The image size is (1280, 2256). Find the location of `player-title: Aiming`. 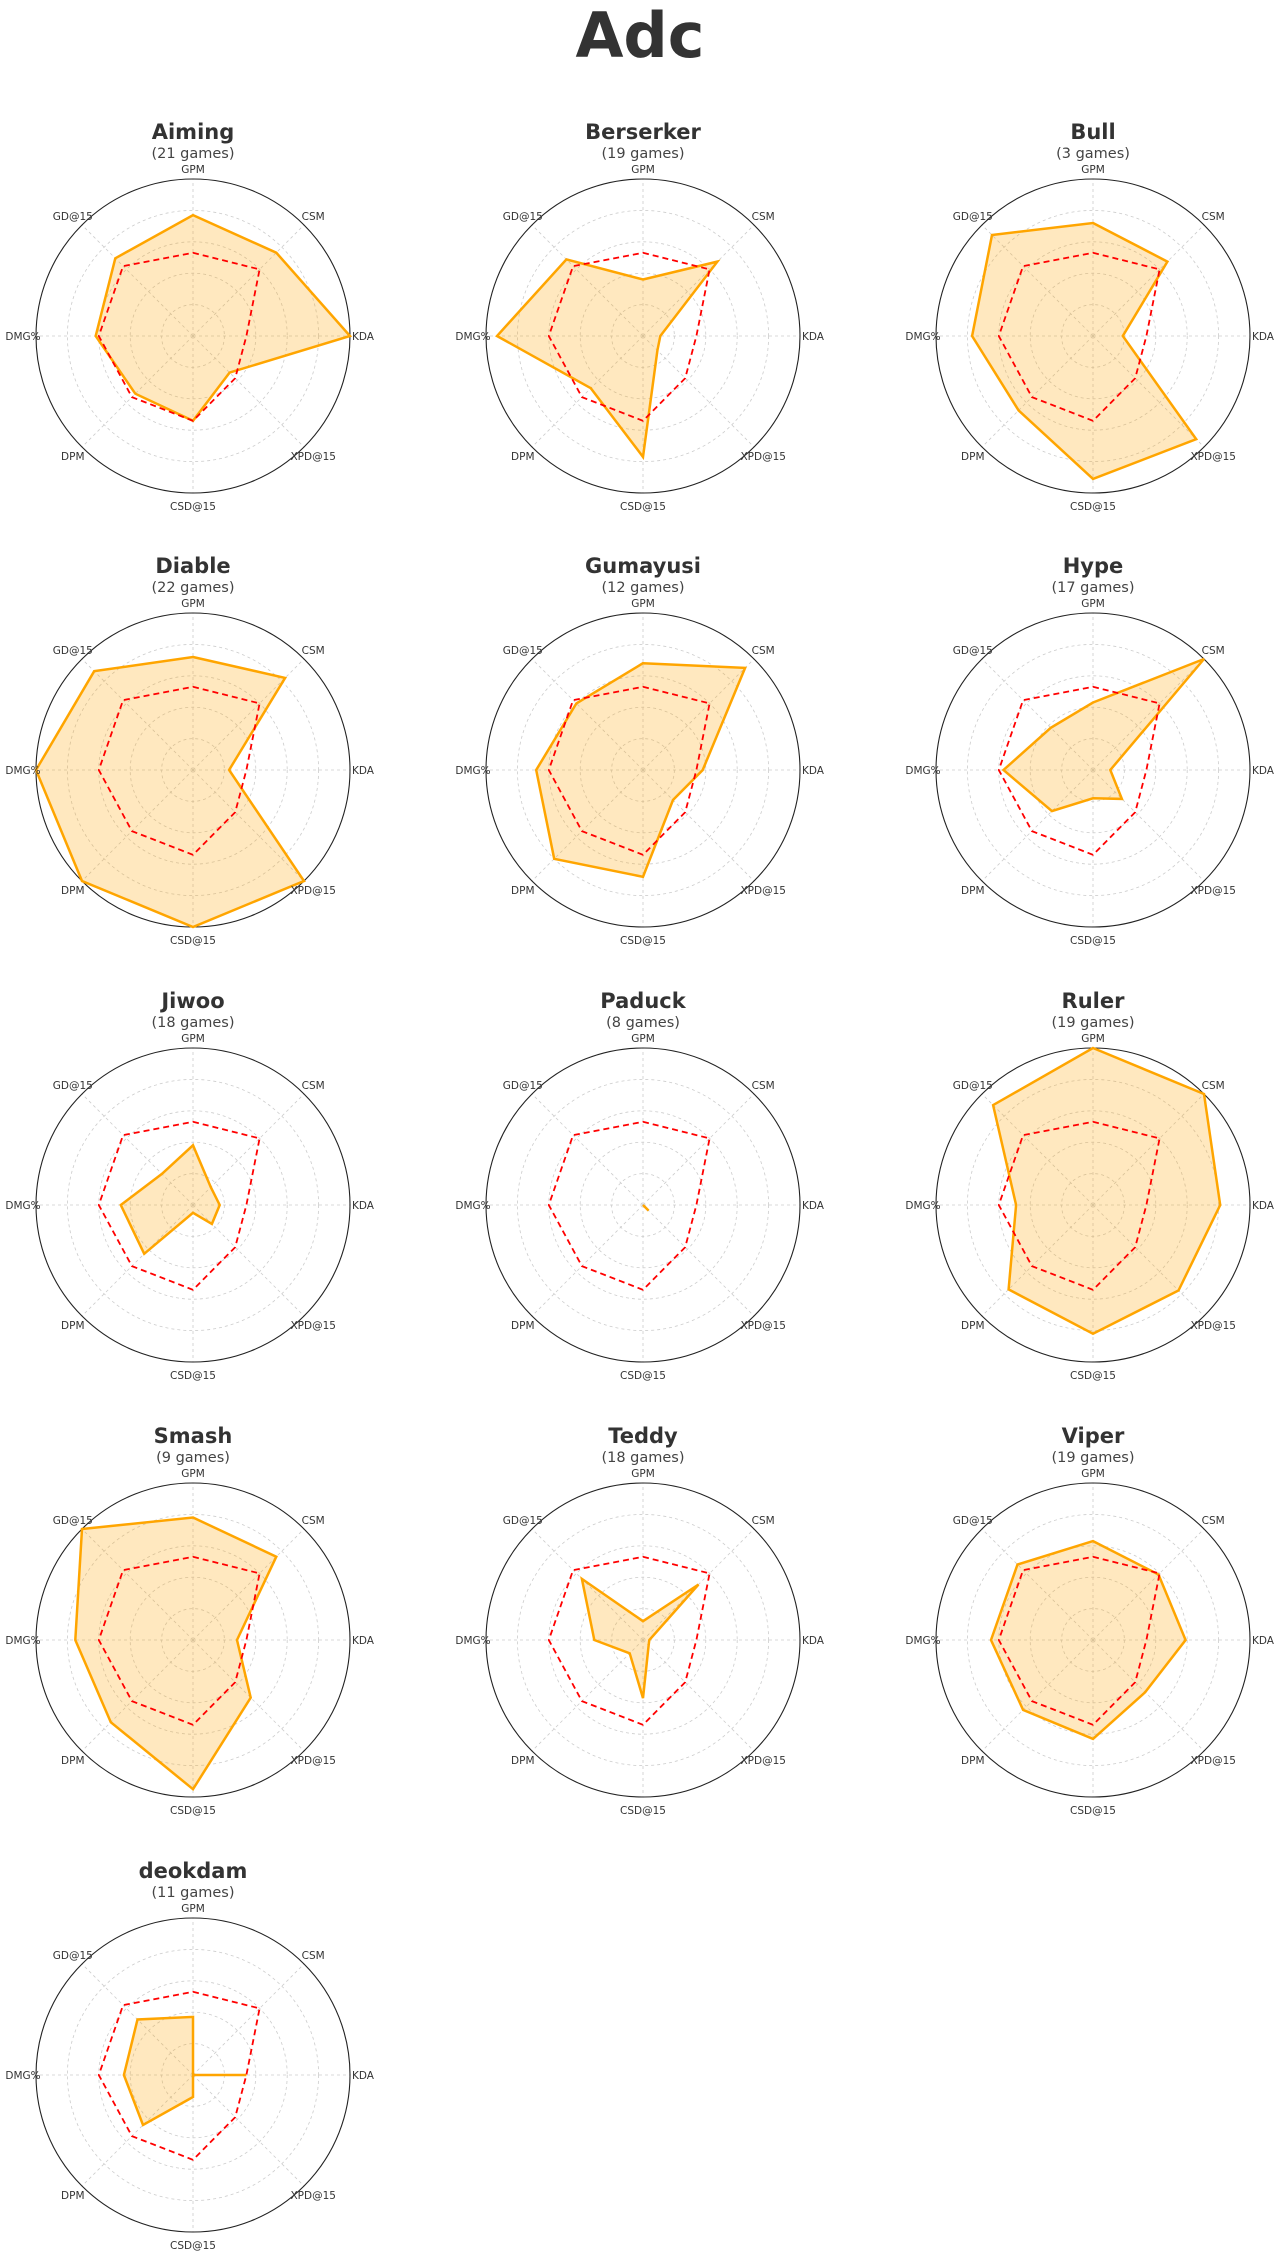

player-title: Aiming is located at coordinates (193, 132).